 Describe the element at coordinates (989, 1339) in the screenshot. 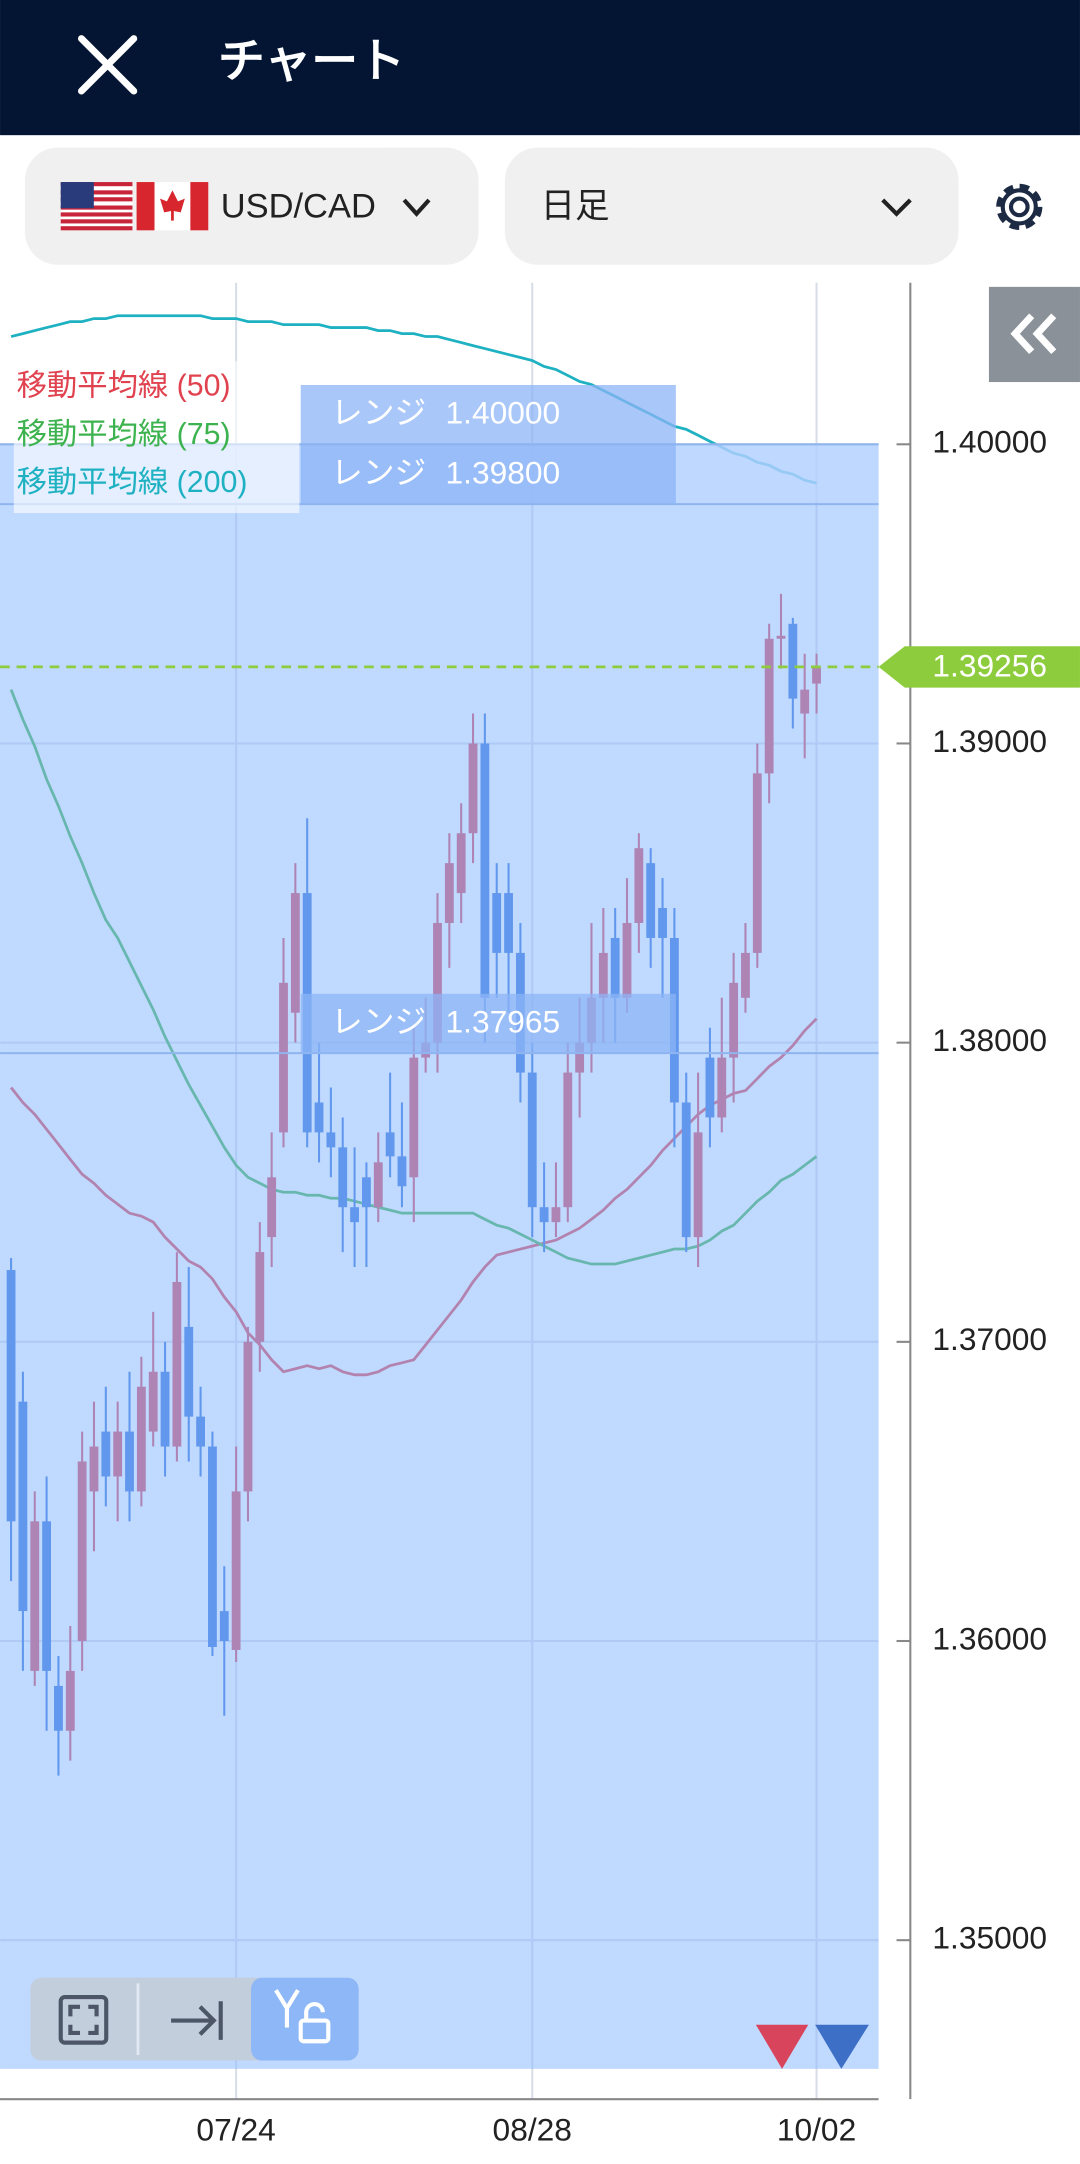

I see `y-tick-label: 1.37000` at that location.